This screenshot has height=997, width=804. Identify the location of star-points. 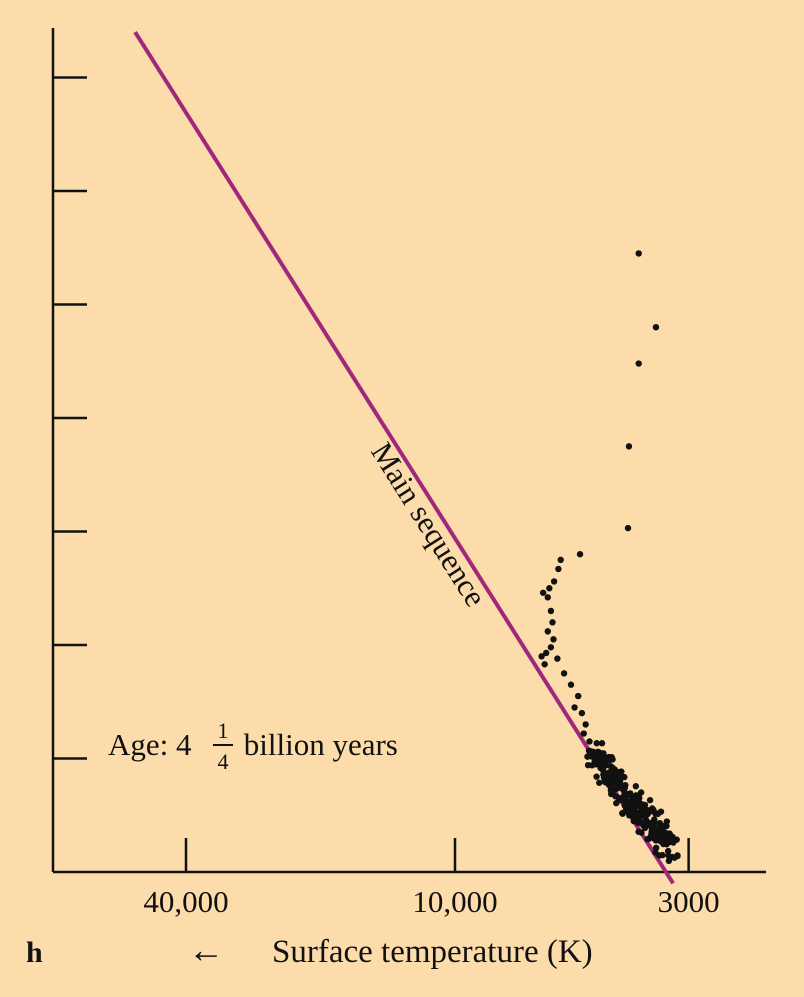
(609, 557).